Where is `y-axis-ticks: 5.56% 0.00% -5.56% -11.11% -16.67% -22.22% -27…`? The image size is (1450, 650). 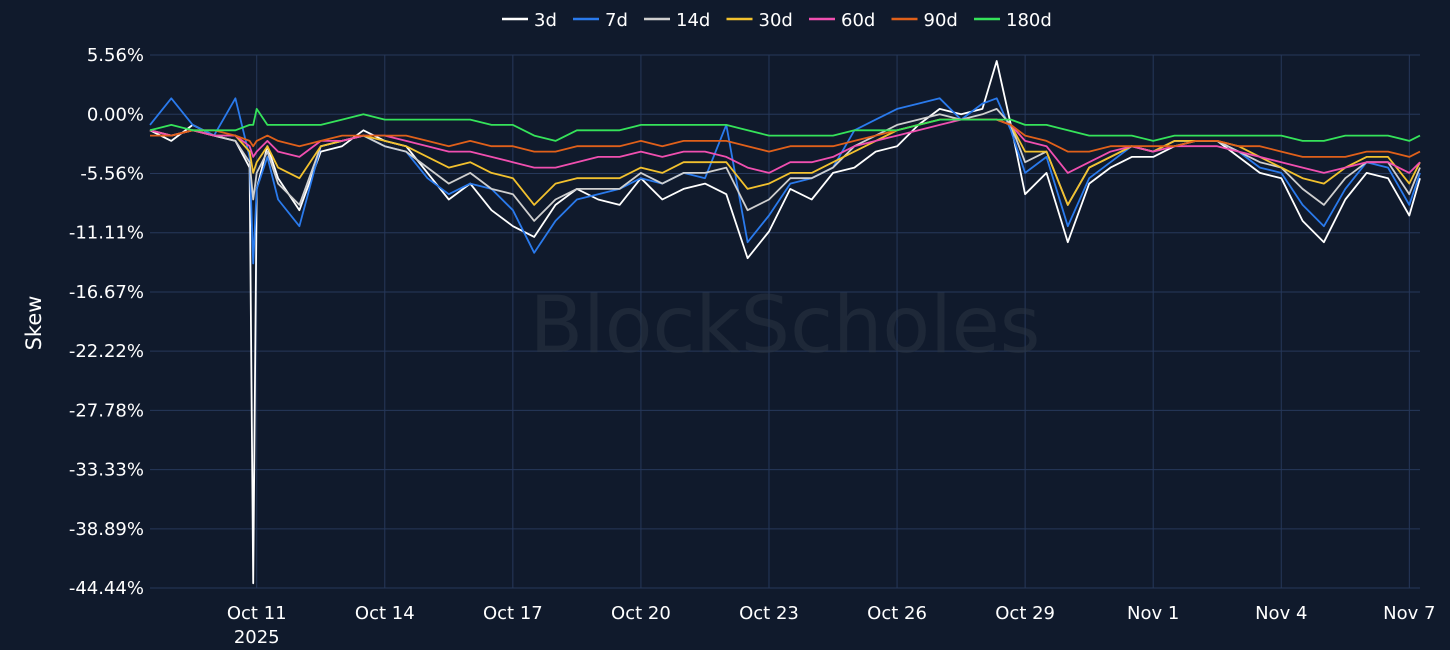 y-axis-ticks: 5.56% 0.00% -5.56% -11.11% -16.67% -22.22% -27… is located at coordinates (106, 322).